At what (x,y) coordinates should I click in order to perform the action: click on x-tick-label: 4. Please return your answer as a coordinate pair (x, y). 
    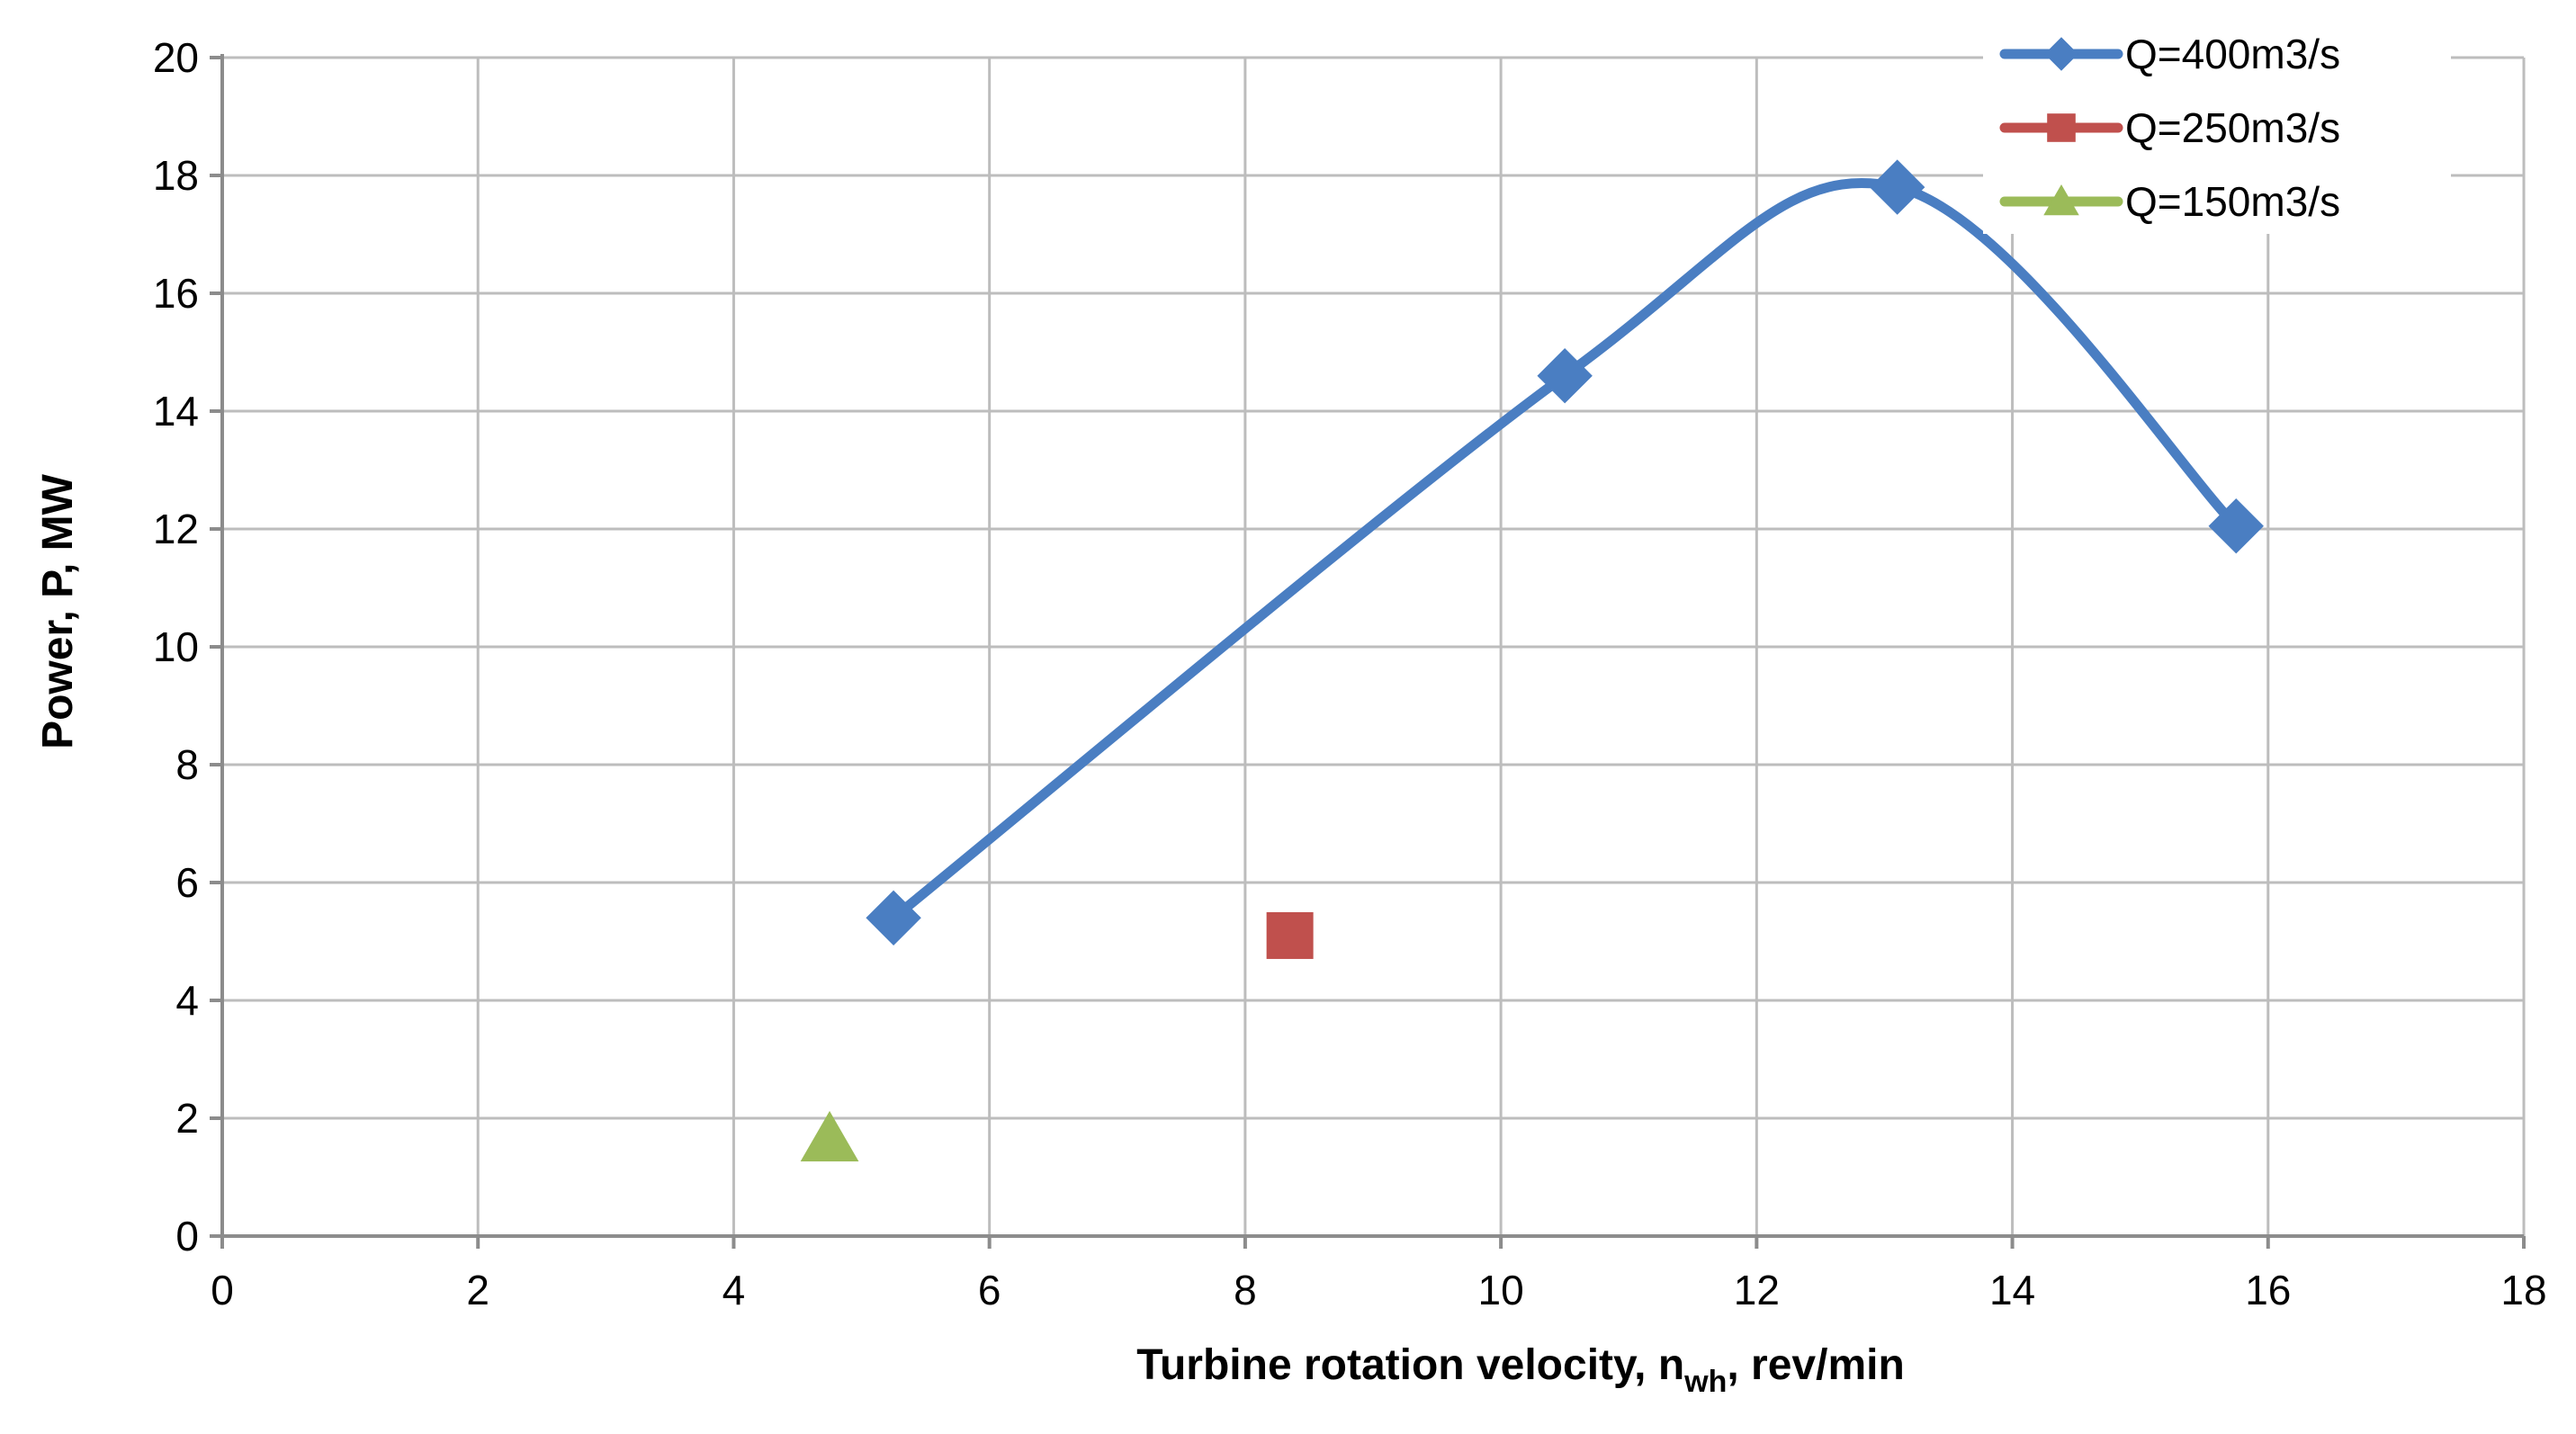
    Looking at the image, I should click on (735, 1290).